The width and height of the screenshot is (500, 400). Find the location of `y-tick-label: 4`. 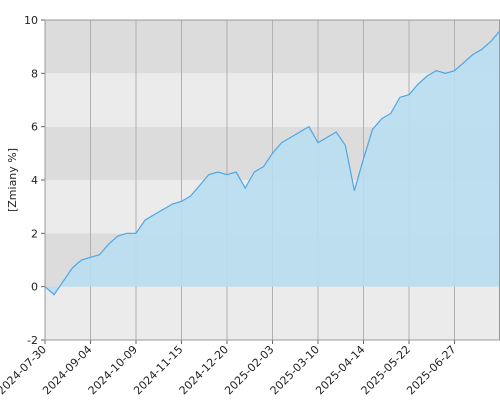

y-tick-label: 4 is located at coordinates (34, 180).